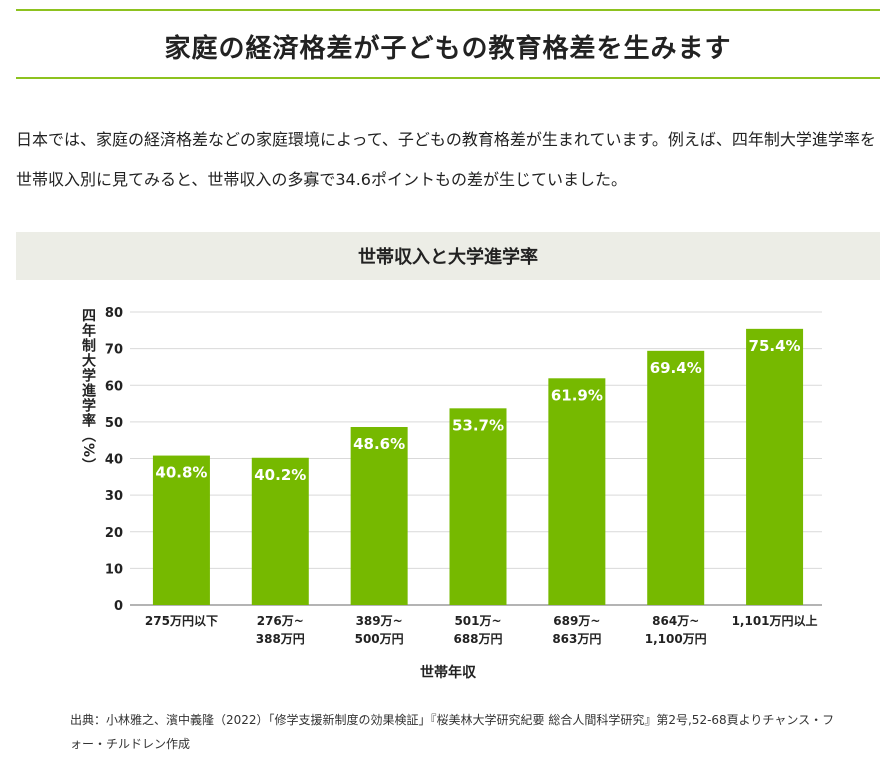  Describe the element at coordinates (576, 621) in the screenshot. I see `x-tick-label: 689万~` at that location.